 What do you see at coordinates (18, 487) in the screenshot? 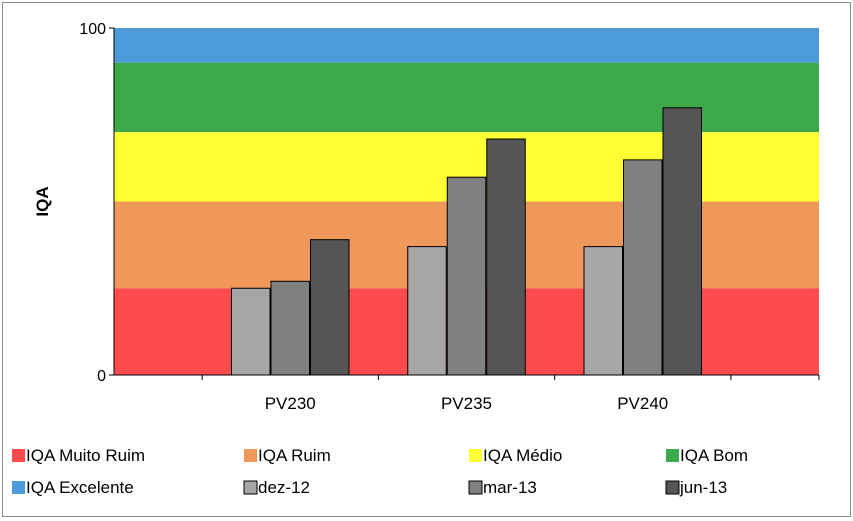
I see `legend-swatch-iqa-excelente` at bounding box center [18, 487].